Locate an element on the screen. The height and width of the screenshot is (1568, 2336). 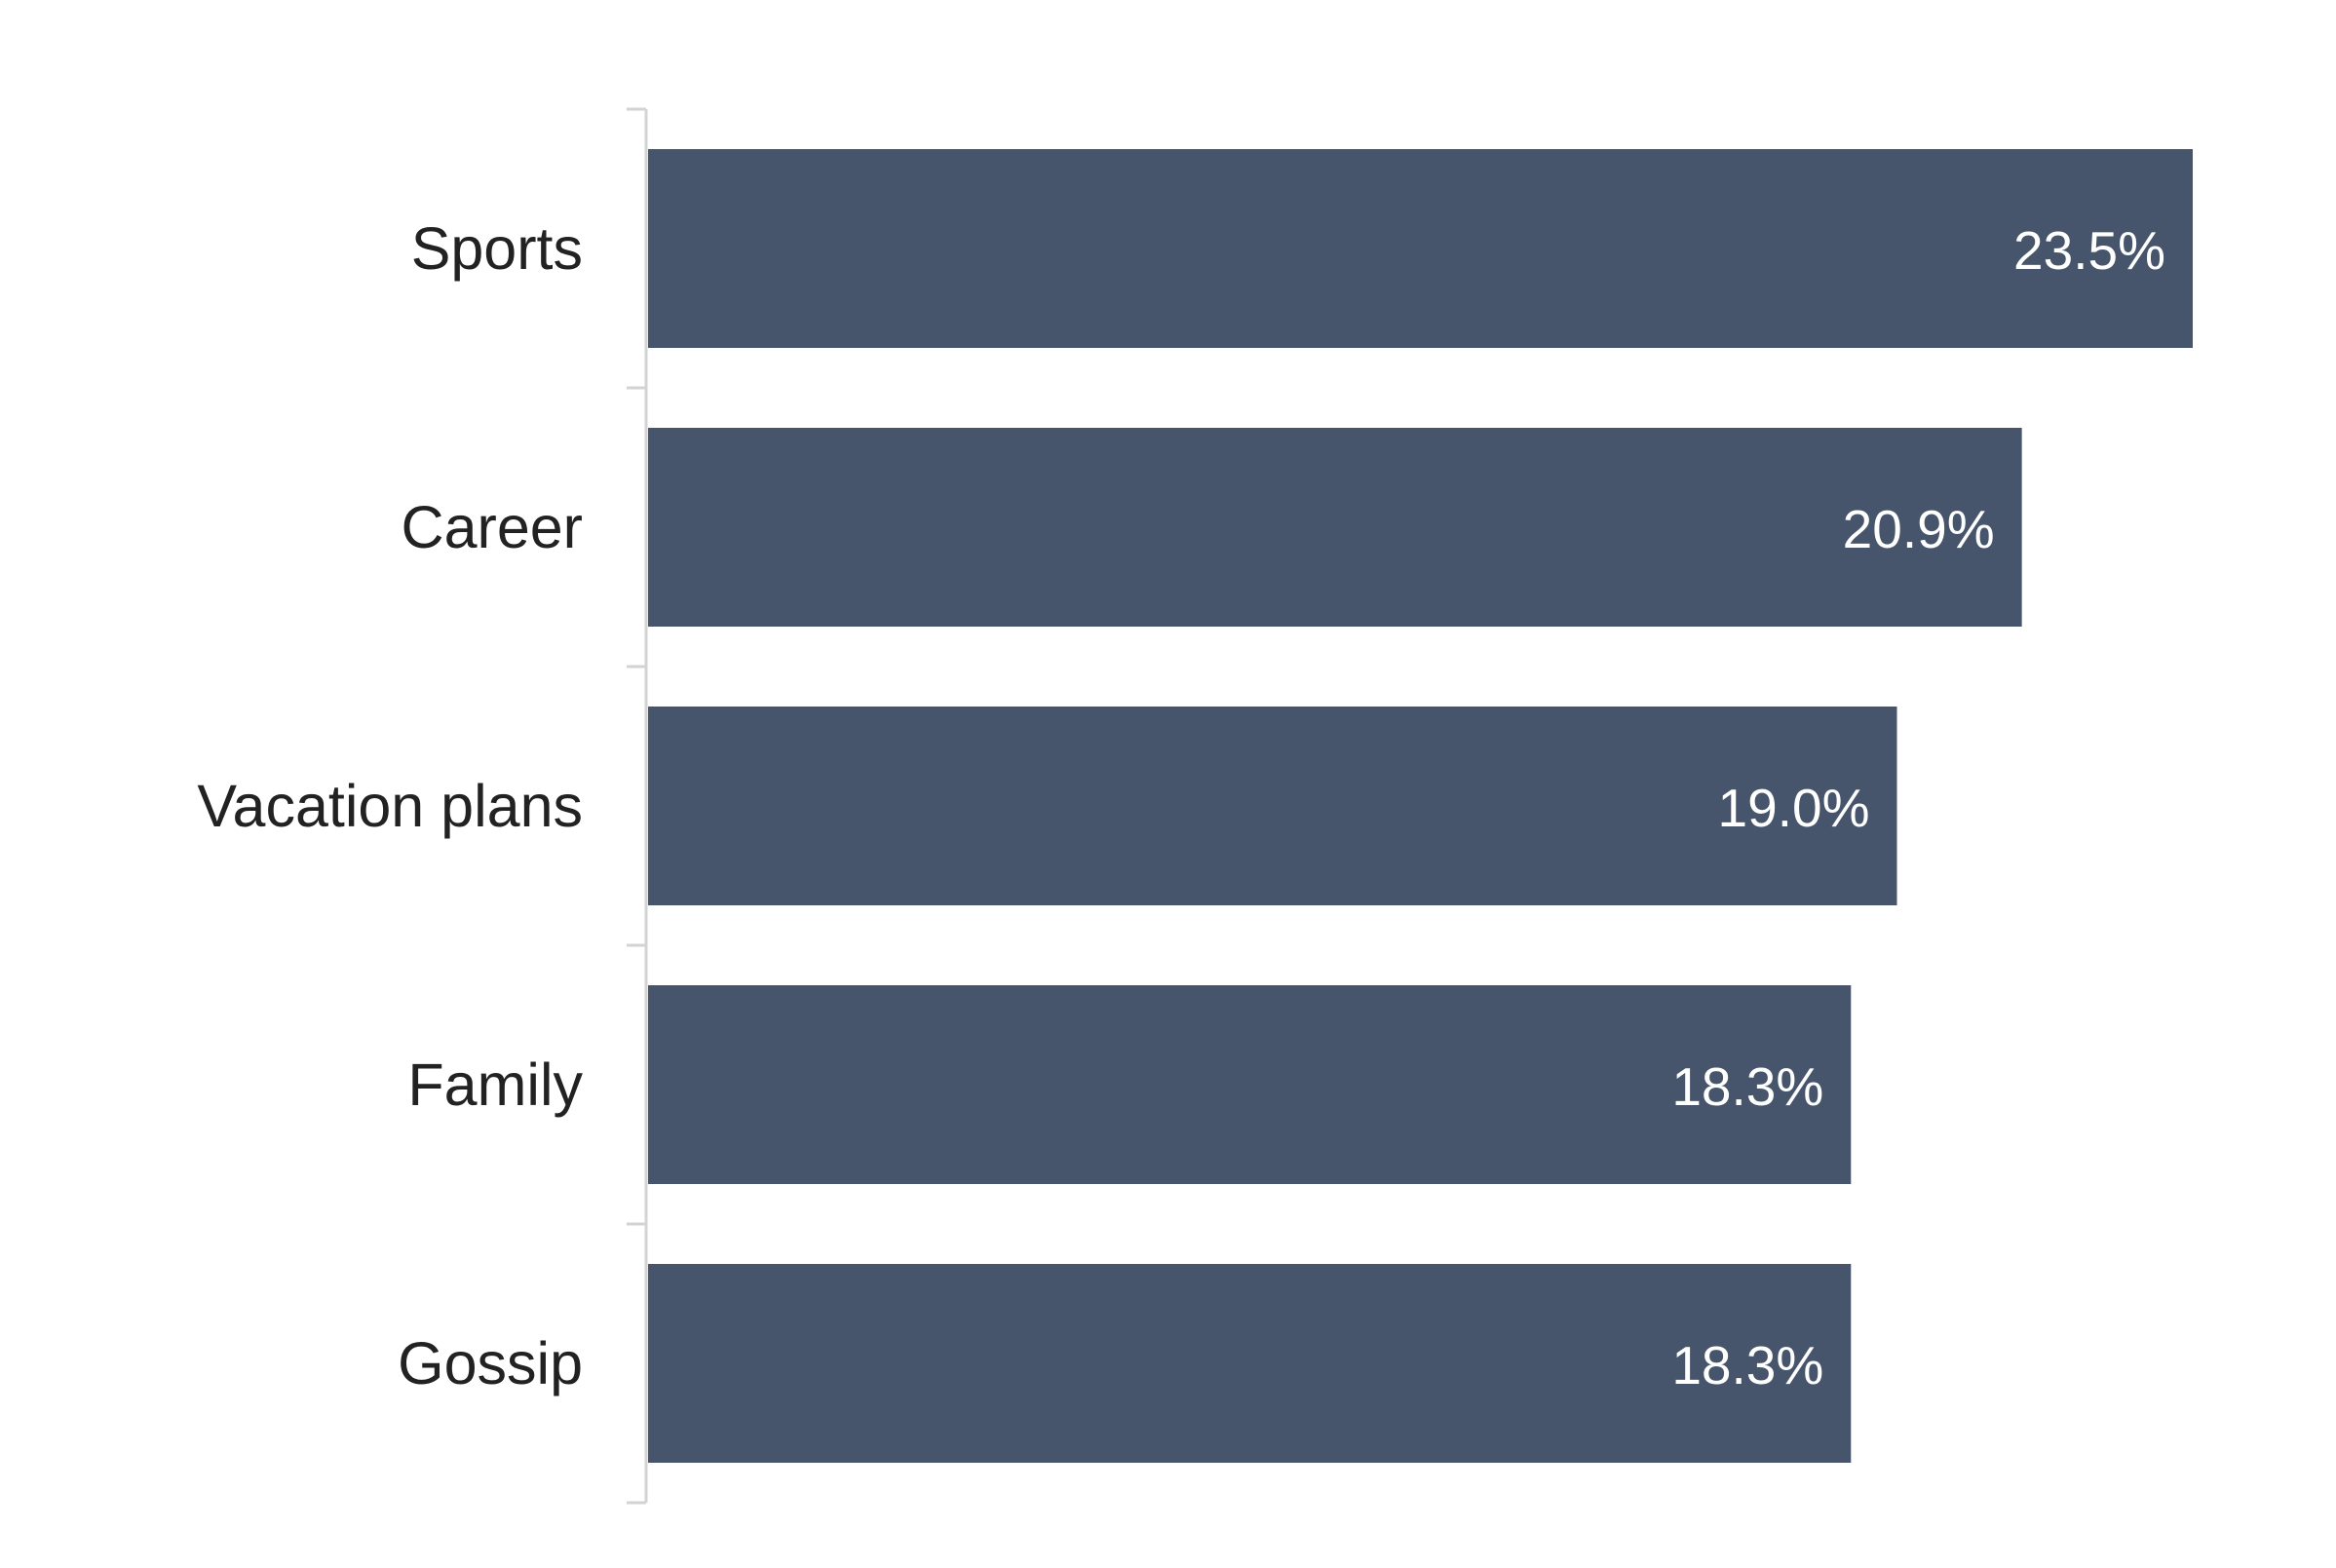
bar-vacation-plans is located at coordinates (1272, 806).